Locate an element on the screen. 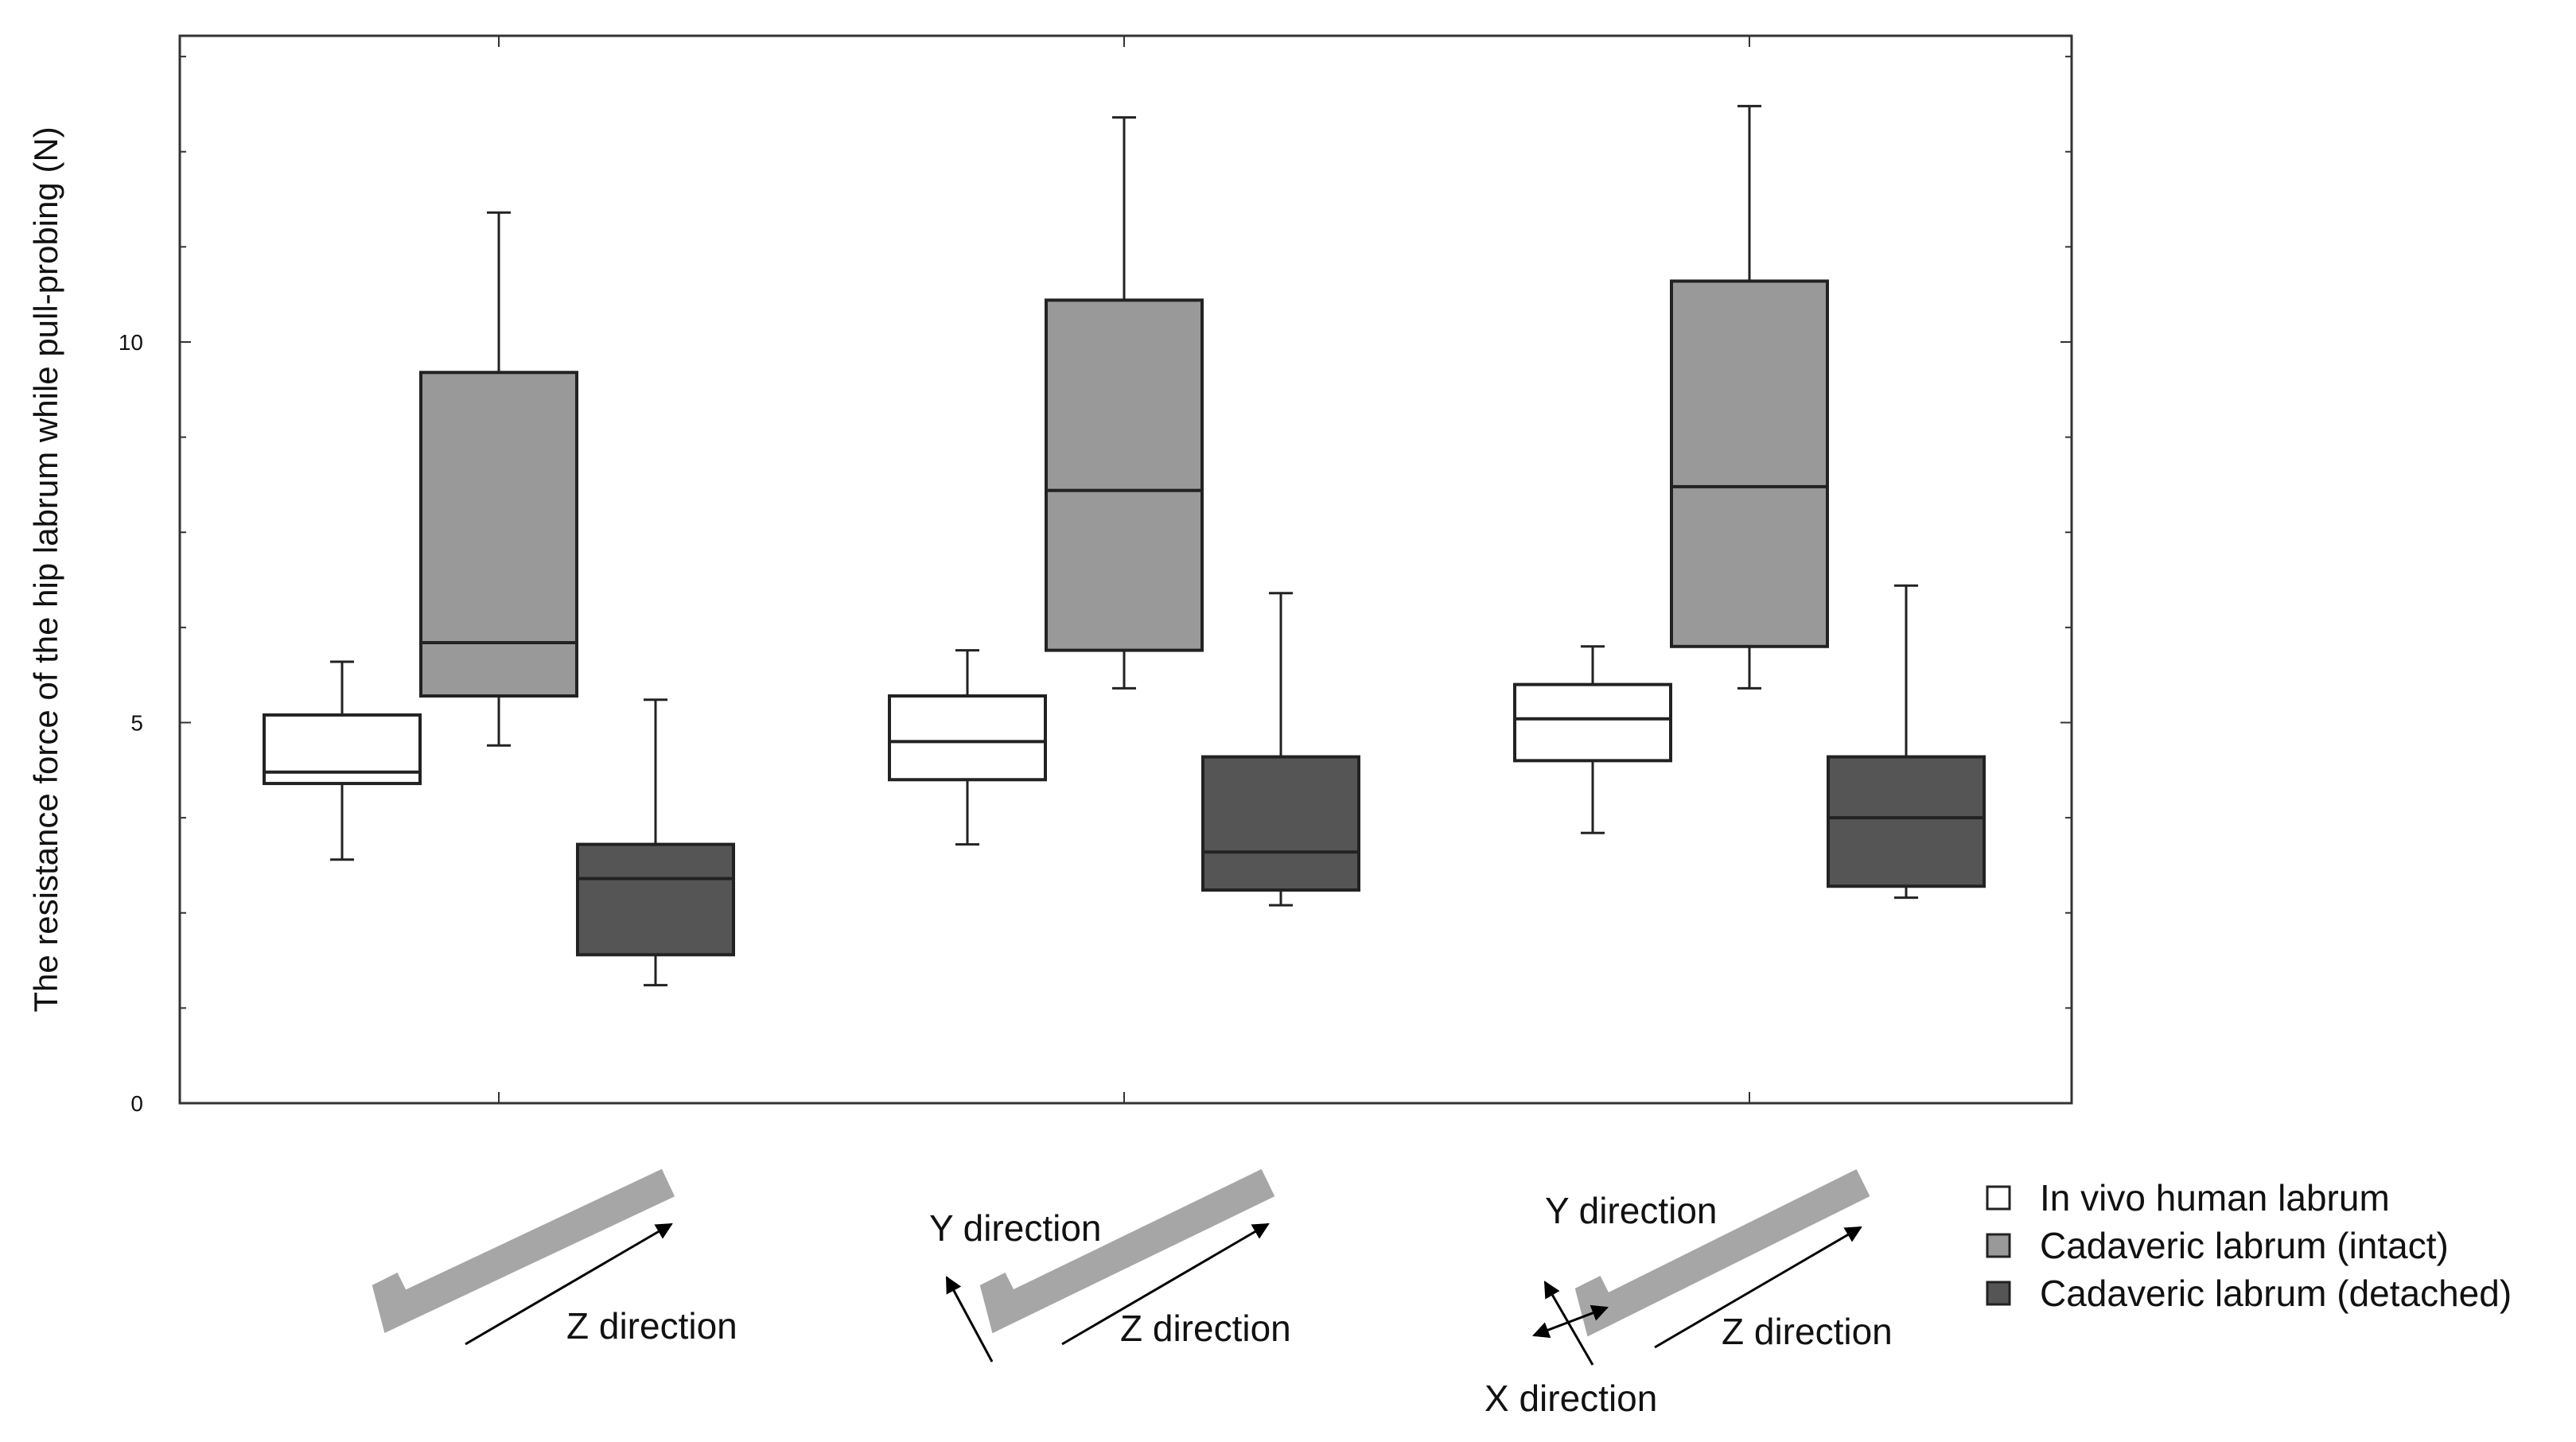 The width and height of the screenshot is (2576, 1442). legend-swatch-detached is located at coordinates (1999, 1293).